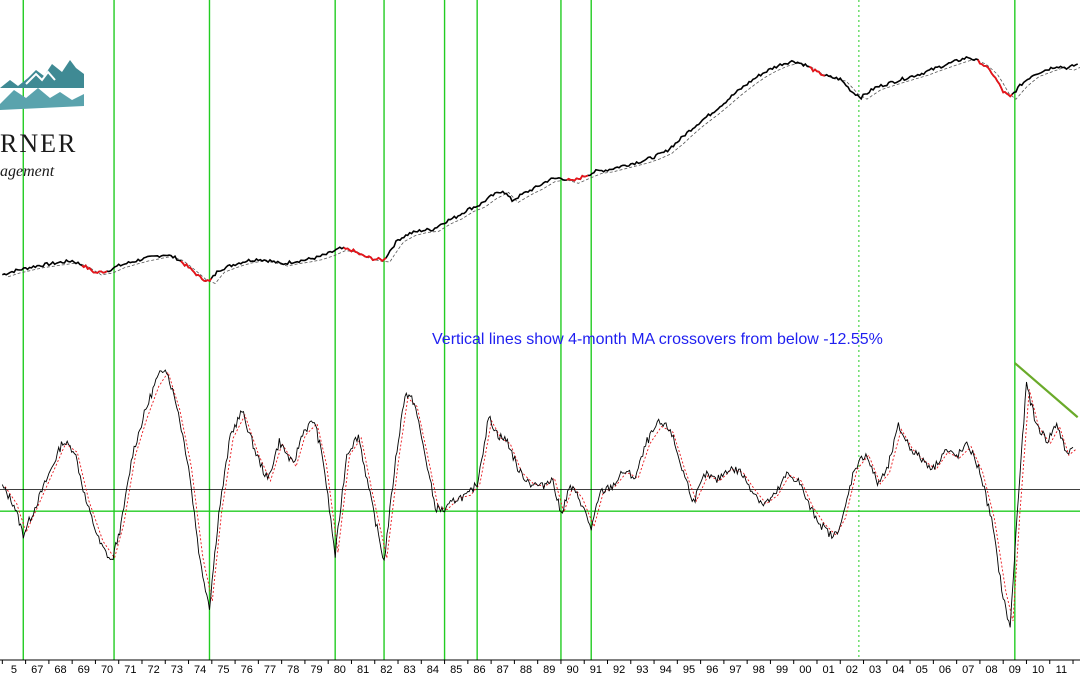  Describe the element at coordinates (130, 669) in the screenshot. I see `x-tick-label-5: 71` at that location.